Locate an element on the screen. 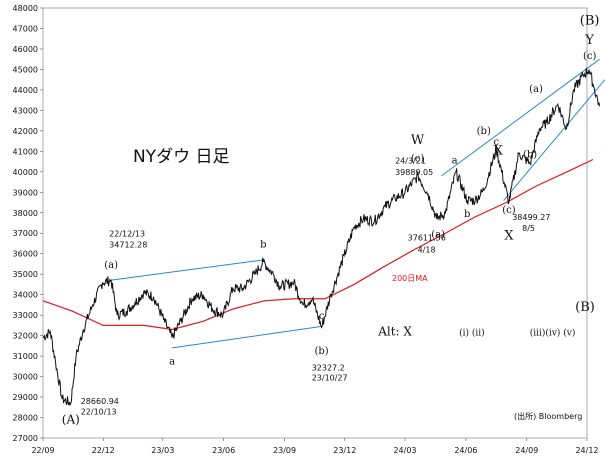  x-tick-label: 24/09 is located at coordinates (526, 450).